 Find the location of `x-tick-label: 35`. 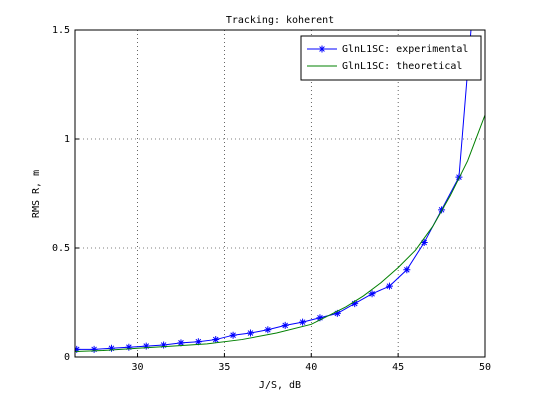

x-tick-label: 35 is located at coordinates (224, 367).